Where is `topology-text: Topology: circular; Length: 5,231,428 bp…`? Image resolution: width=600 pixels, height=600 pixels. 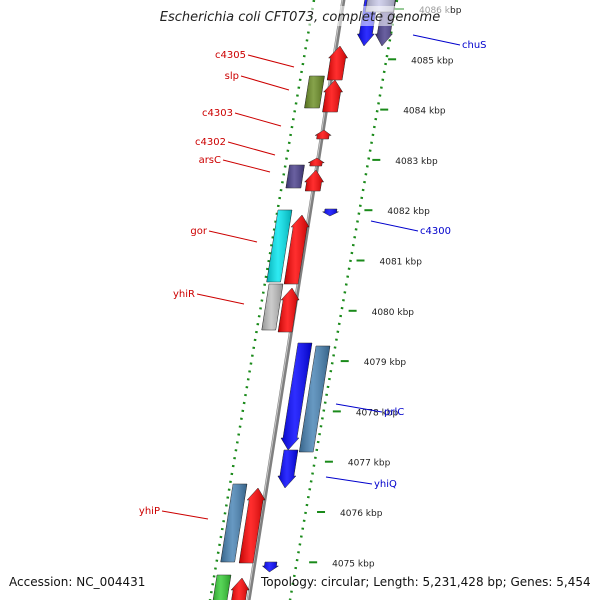
topology-text: Topology: circular; Length: 5,231,428 bp… is located at coordinates (425, 582).